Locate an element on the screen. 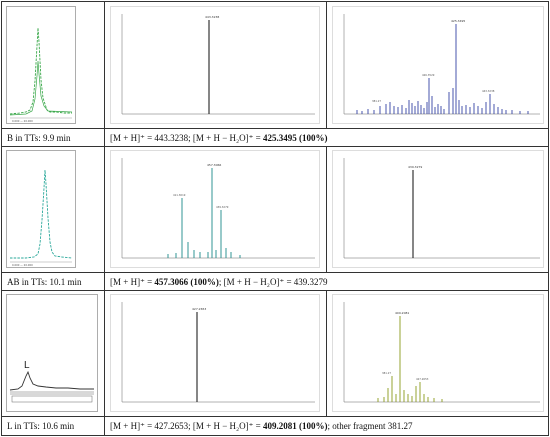 The width and height of the screenshot is (550, 437). table-border-left is located at coordinates (1, 218).